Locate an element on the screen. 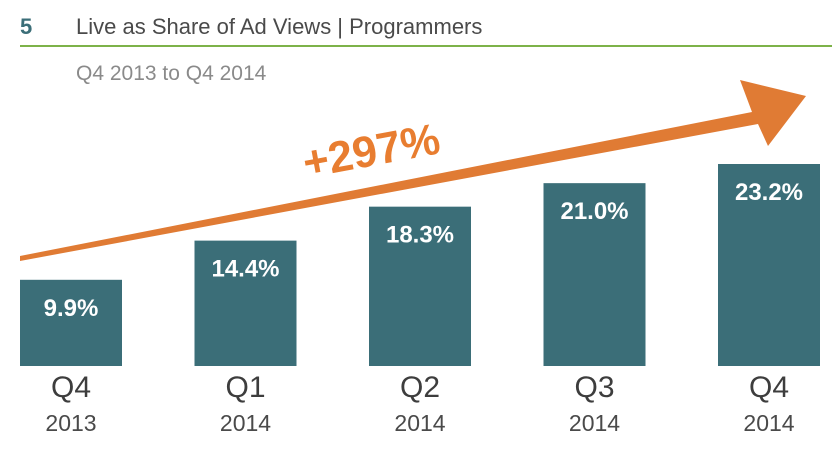 The width and height of the screenshot is (835, 450). chart-subtitle: Q4 2013 to Q4 2014 is located at coordinates (171, 73).